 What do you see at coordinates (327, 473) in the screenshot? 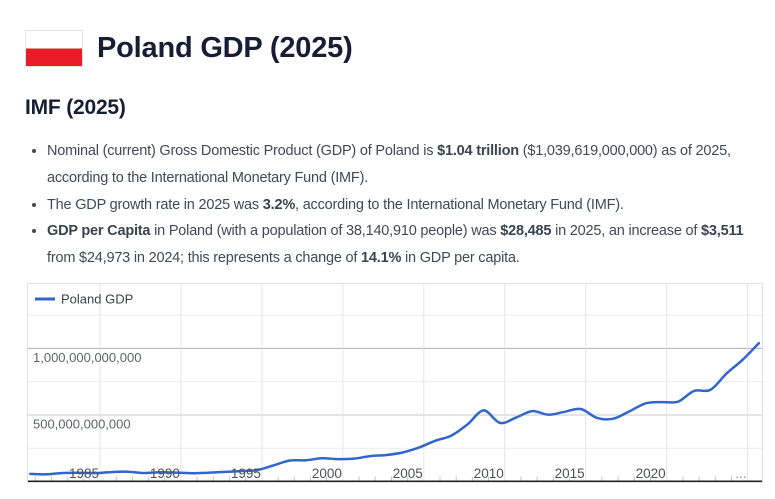
I see `x-axis-label: 2000` at bounding box center [327, 473].